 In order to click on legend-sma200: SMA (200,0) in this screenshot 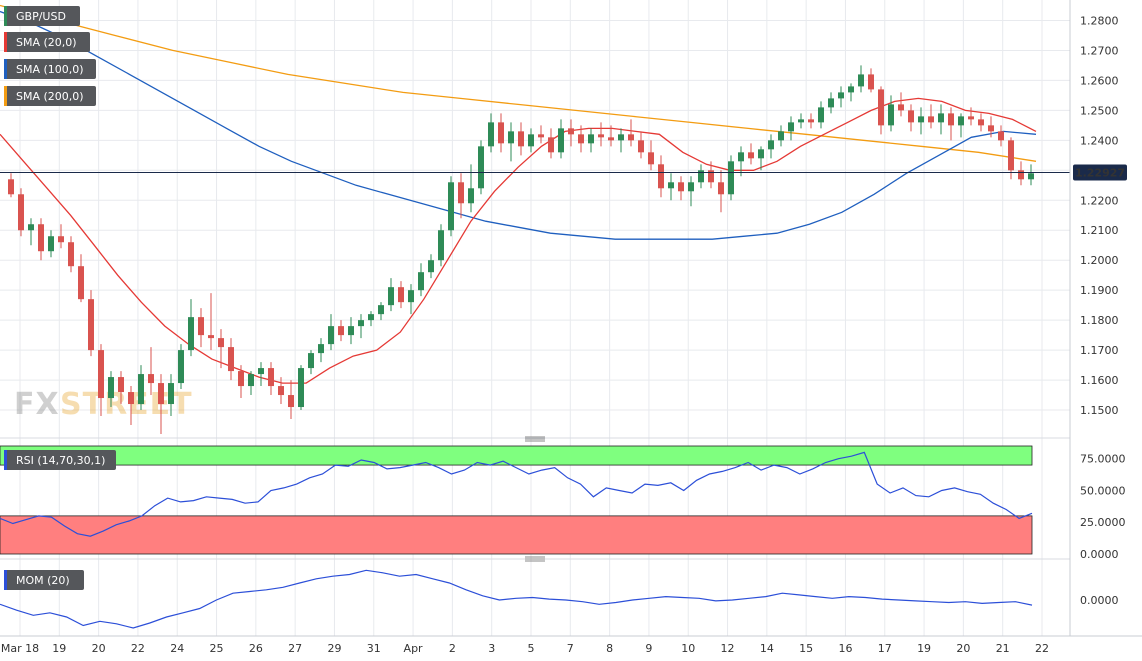, I will do `click(50, 96)`.